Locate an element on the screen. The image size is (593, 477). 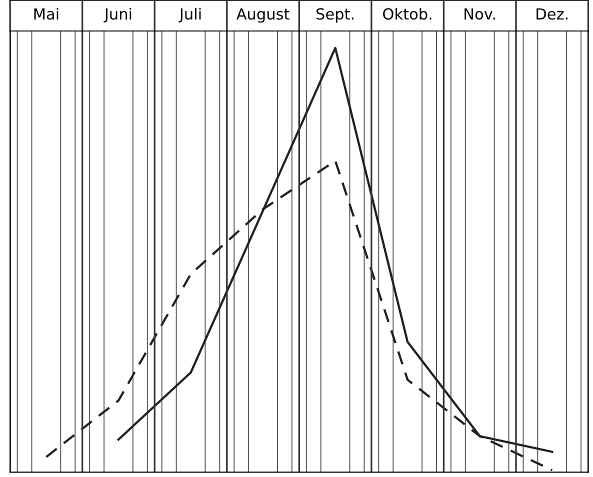
x-tick-label: Juni is located at coordinates (118, 15).